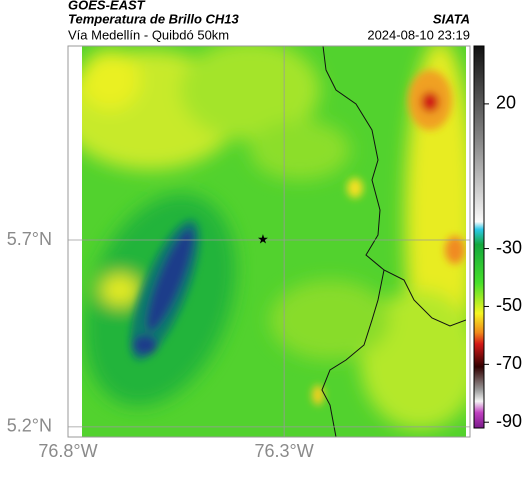  Describe the element at coordinates (479, 237) in the screenshot. I see `colorbar` at that location.